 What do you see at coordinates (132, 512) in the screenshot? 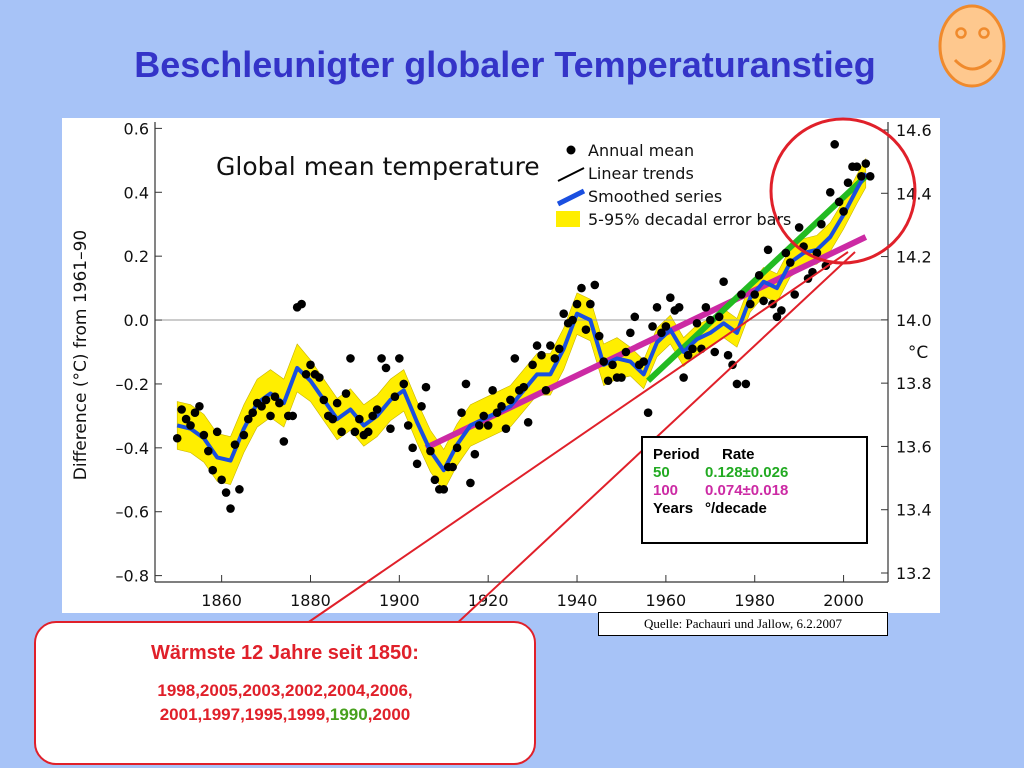
I see `y-tick-label: –0.6` at bounding box center [132, 512].